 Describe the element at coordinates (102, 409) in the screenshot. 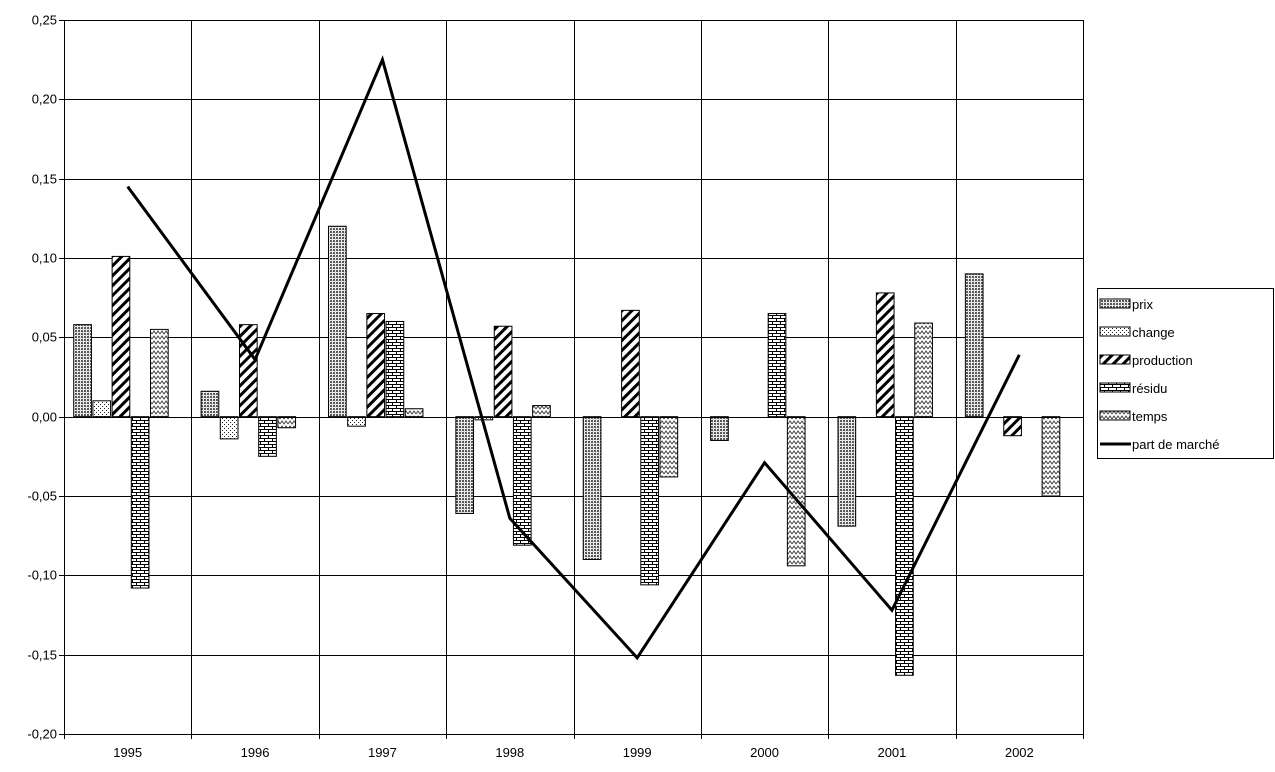

I see `bar-change-1995` at that location.